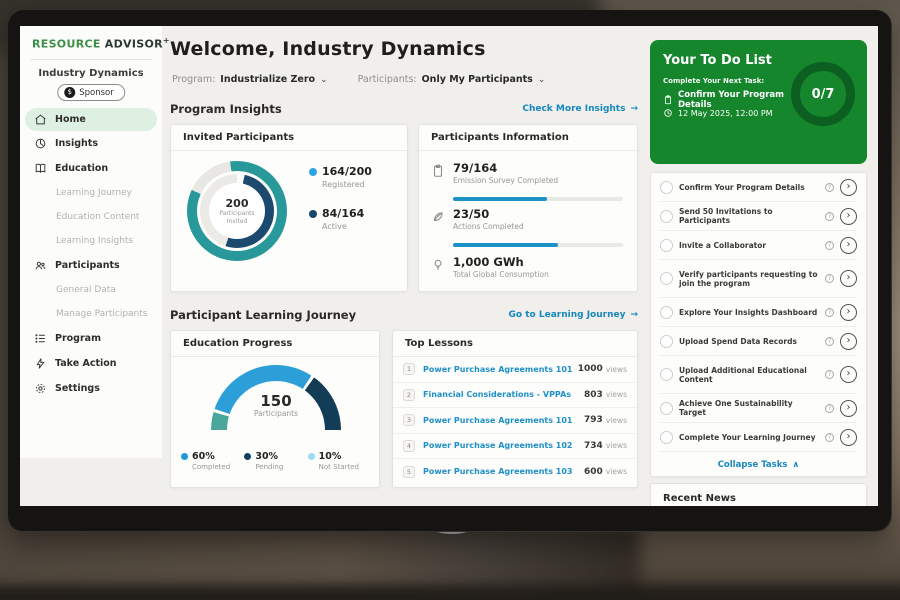  I want to click on lesson-views-label: views, so click(616, 472).